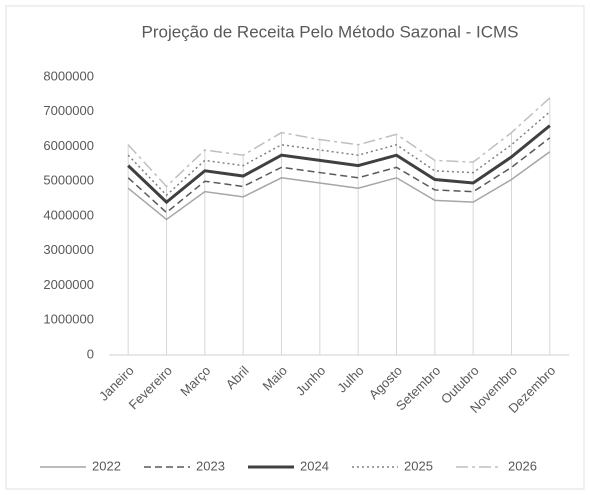 The width and height of the screenshot is (590, 495). What do you see at coordinates (68, 319) in the screenshot?
I see `y-tick-label: 1000000` at bounding box center [68, 319].